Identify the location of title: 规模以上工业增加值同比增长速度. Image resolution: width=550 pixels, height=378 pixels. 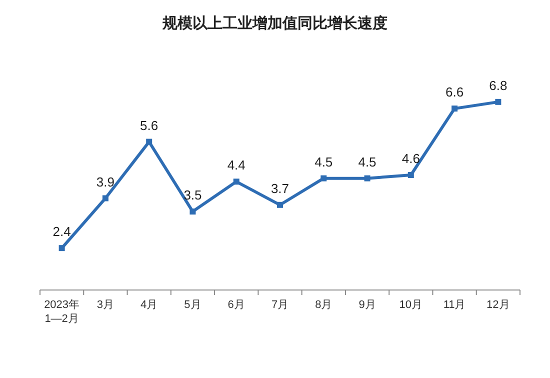
(275, 23).